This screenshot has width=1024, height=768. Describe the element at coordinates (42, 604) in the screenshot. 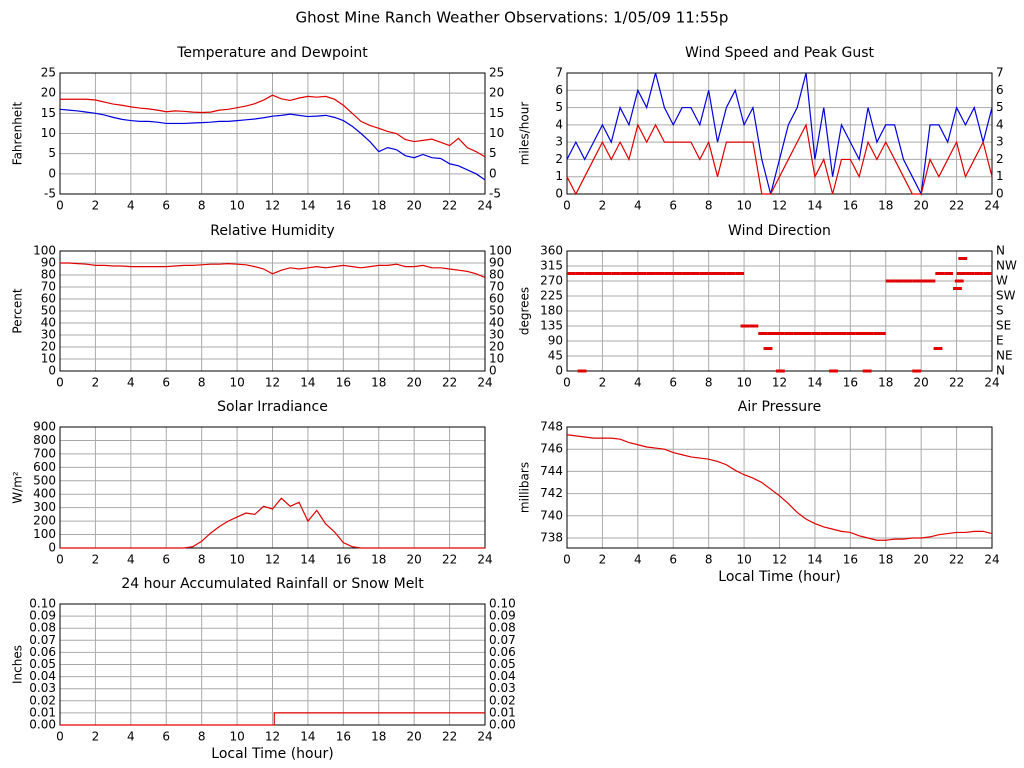

I see `y-tick-label: 0.10` at that location.